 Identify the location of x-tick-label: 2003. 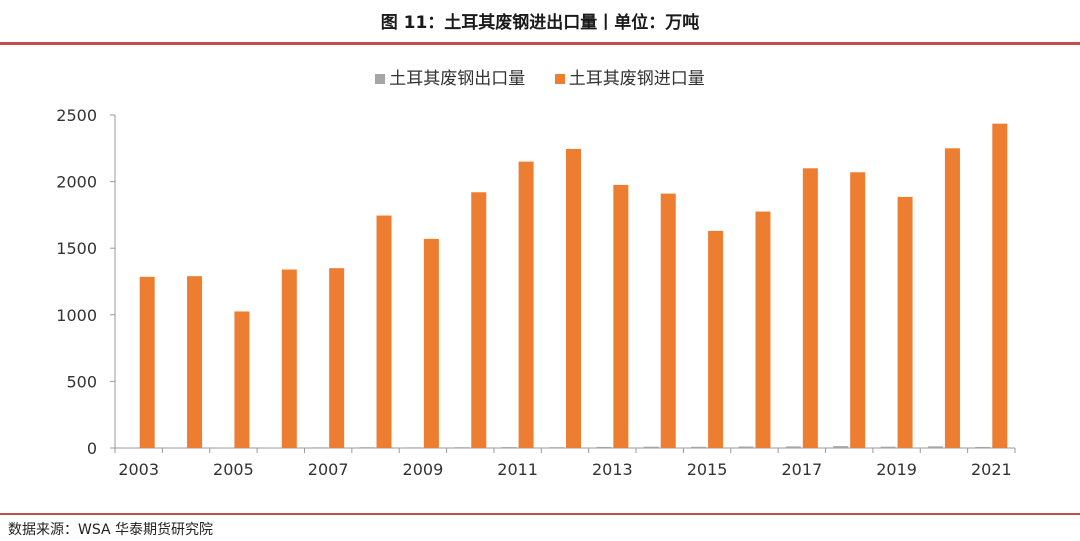
(138, 469).